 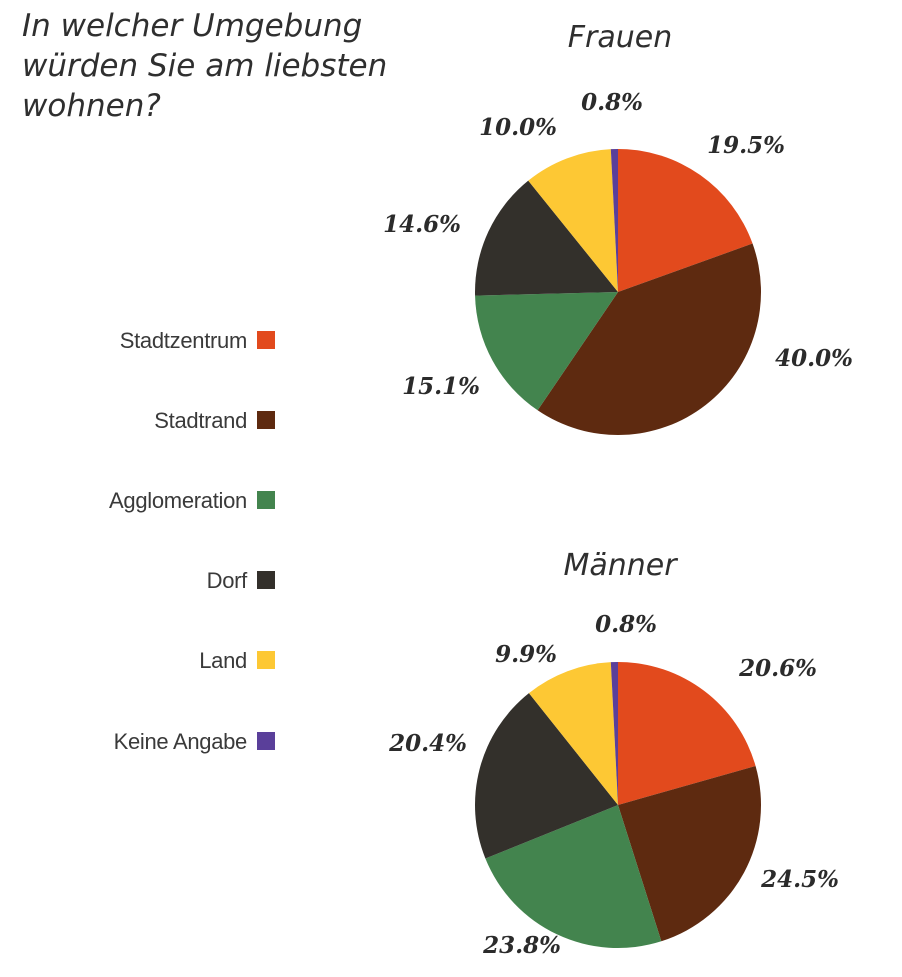 I want to click on pie-slice-m-nner-land, so click(x=573, y=733).